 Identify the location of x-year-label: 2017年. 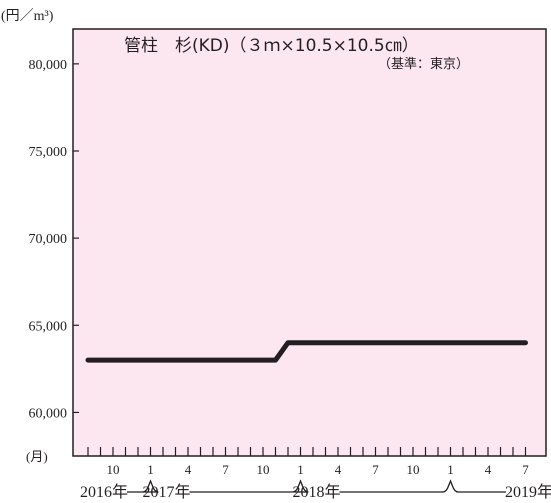
(166, 492).